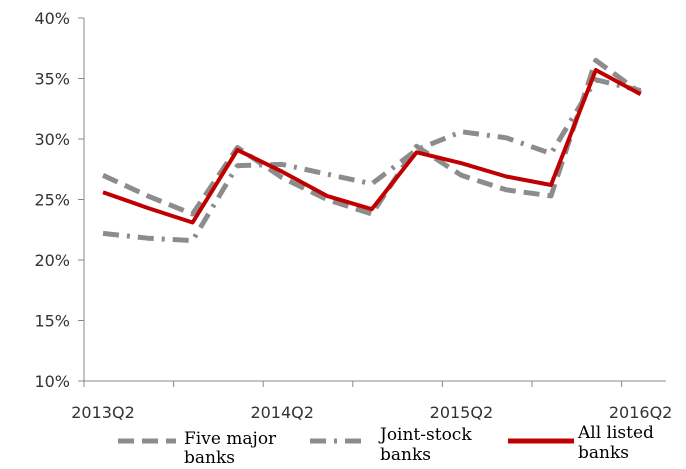 This screenshot has height=469, width=686. What do you see at coordinates (615, 433) in the screenshot?
I see `legend-label-line1: All listed` at bounding box center [615, 433].